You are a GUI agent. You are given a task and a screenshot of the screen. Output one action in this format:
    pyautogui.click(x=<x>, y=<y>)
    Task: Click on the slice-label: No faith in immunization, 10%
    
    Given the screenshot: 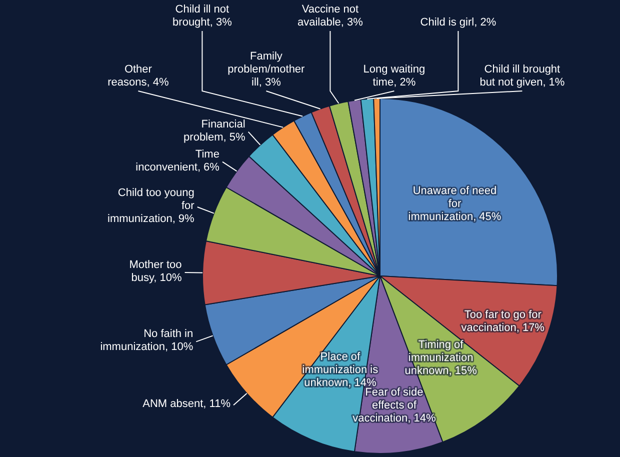 What is the action you would take?
    pyautogui.click(x=147, y=341)
    